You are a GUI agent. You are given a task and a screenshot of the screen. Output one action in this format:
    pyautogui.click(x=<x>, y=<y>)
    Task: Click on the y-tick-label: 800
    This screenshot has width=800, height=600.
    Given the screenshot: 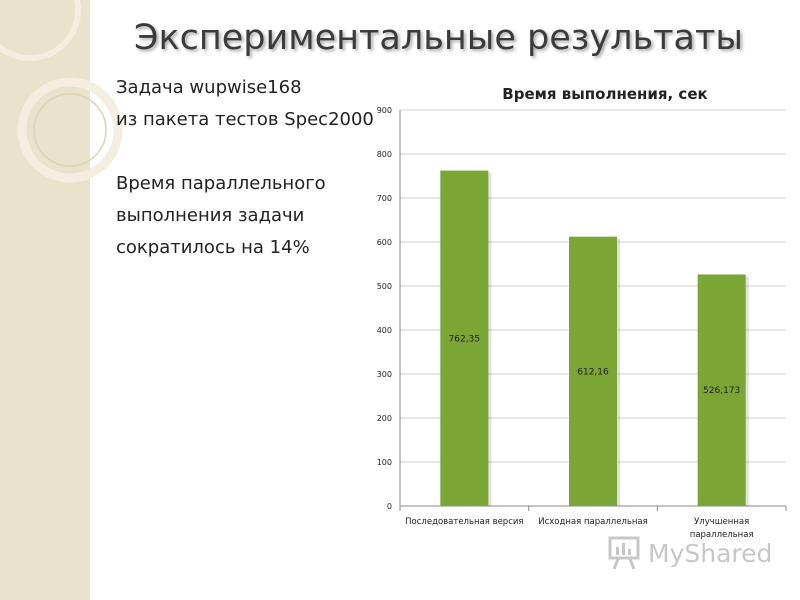 What is the action you would take?
    pyautogui.click(x=384, y=154)
    